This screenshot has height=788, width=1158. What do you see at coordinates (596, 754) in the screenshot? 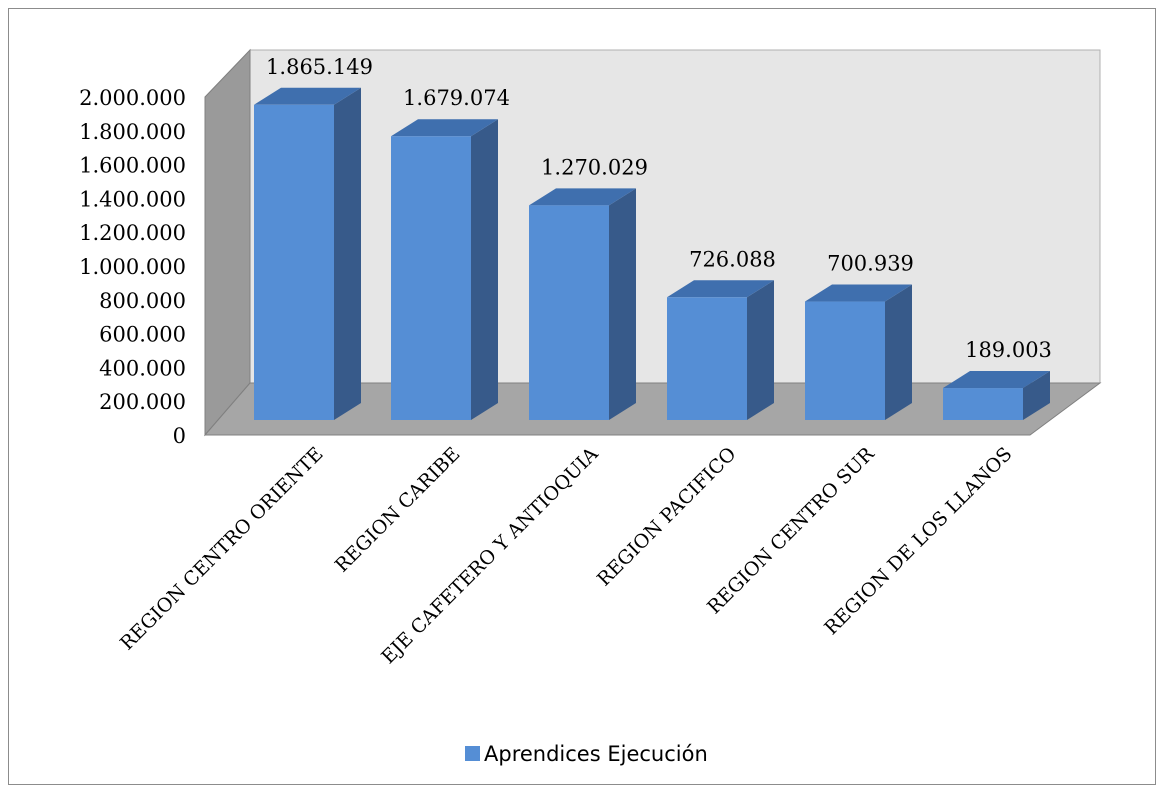
I see `legend-label: Aprendices Ejecución` at bounding box center [596, 754].